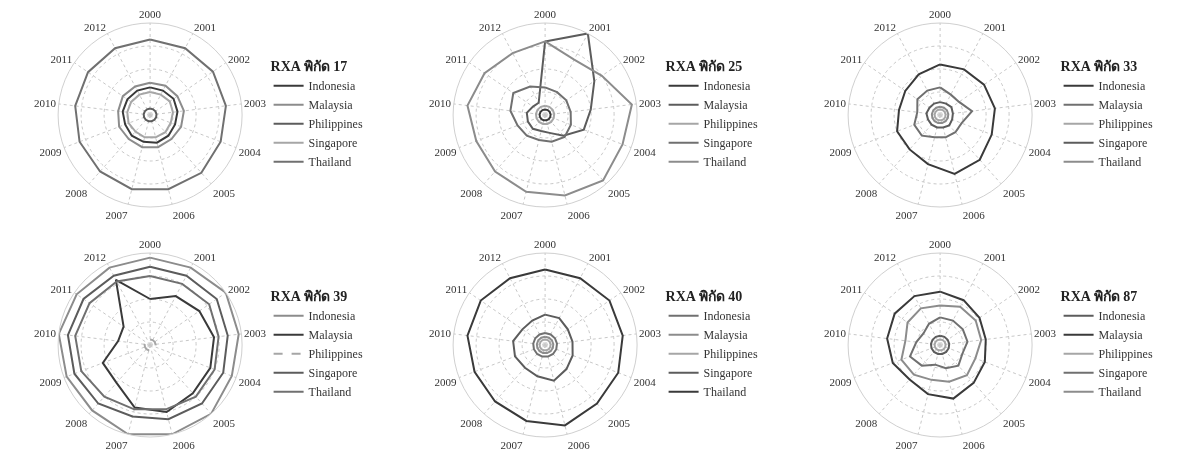 The width and height of the screenshot is (1185, 461). Describe the element at coordinates (1099, 67) in the screenshot. I see `legend-title: RXA พิกัด 33` at that location.